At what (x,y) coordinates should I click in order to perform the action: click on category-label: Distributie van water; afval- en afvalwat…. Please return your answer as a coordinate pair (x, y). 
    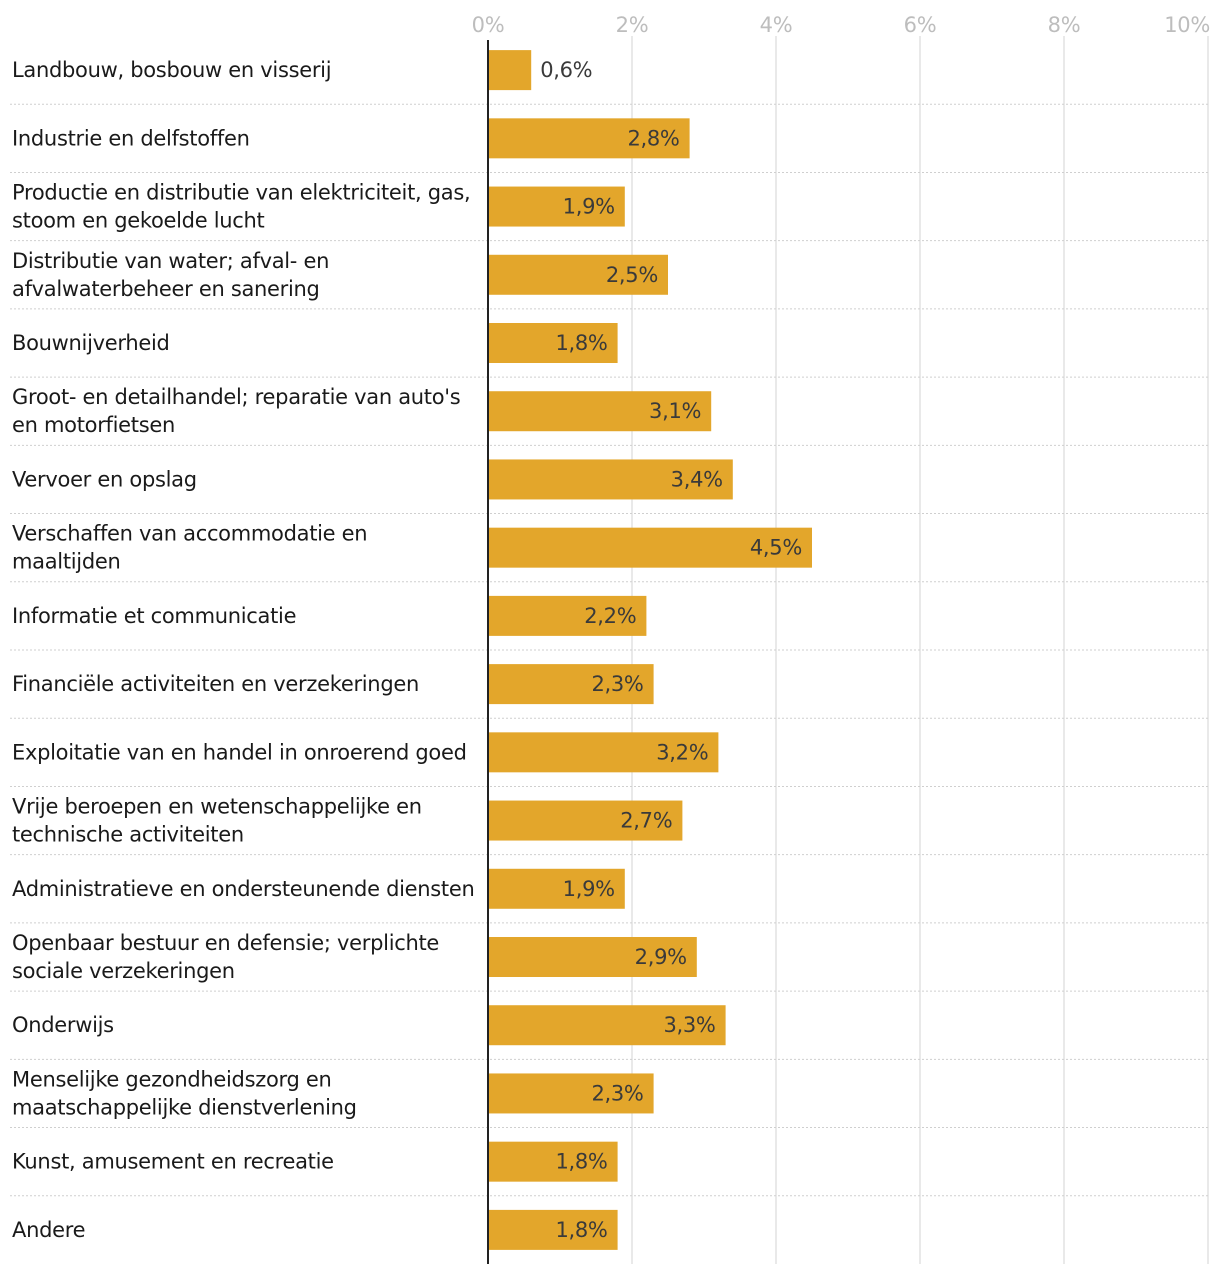
    Looking at the image, I should click on (170, 275).